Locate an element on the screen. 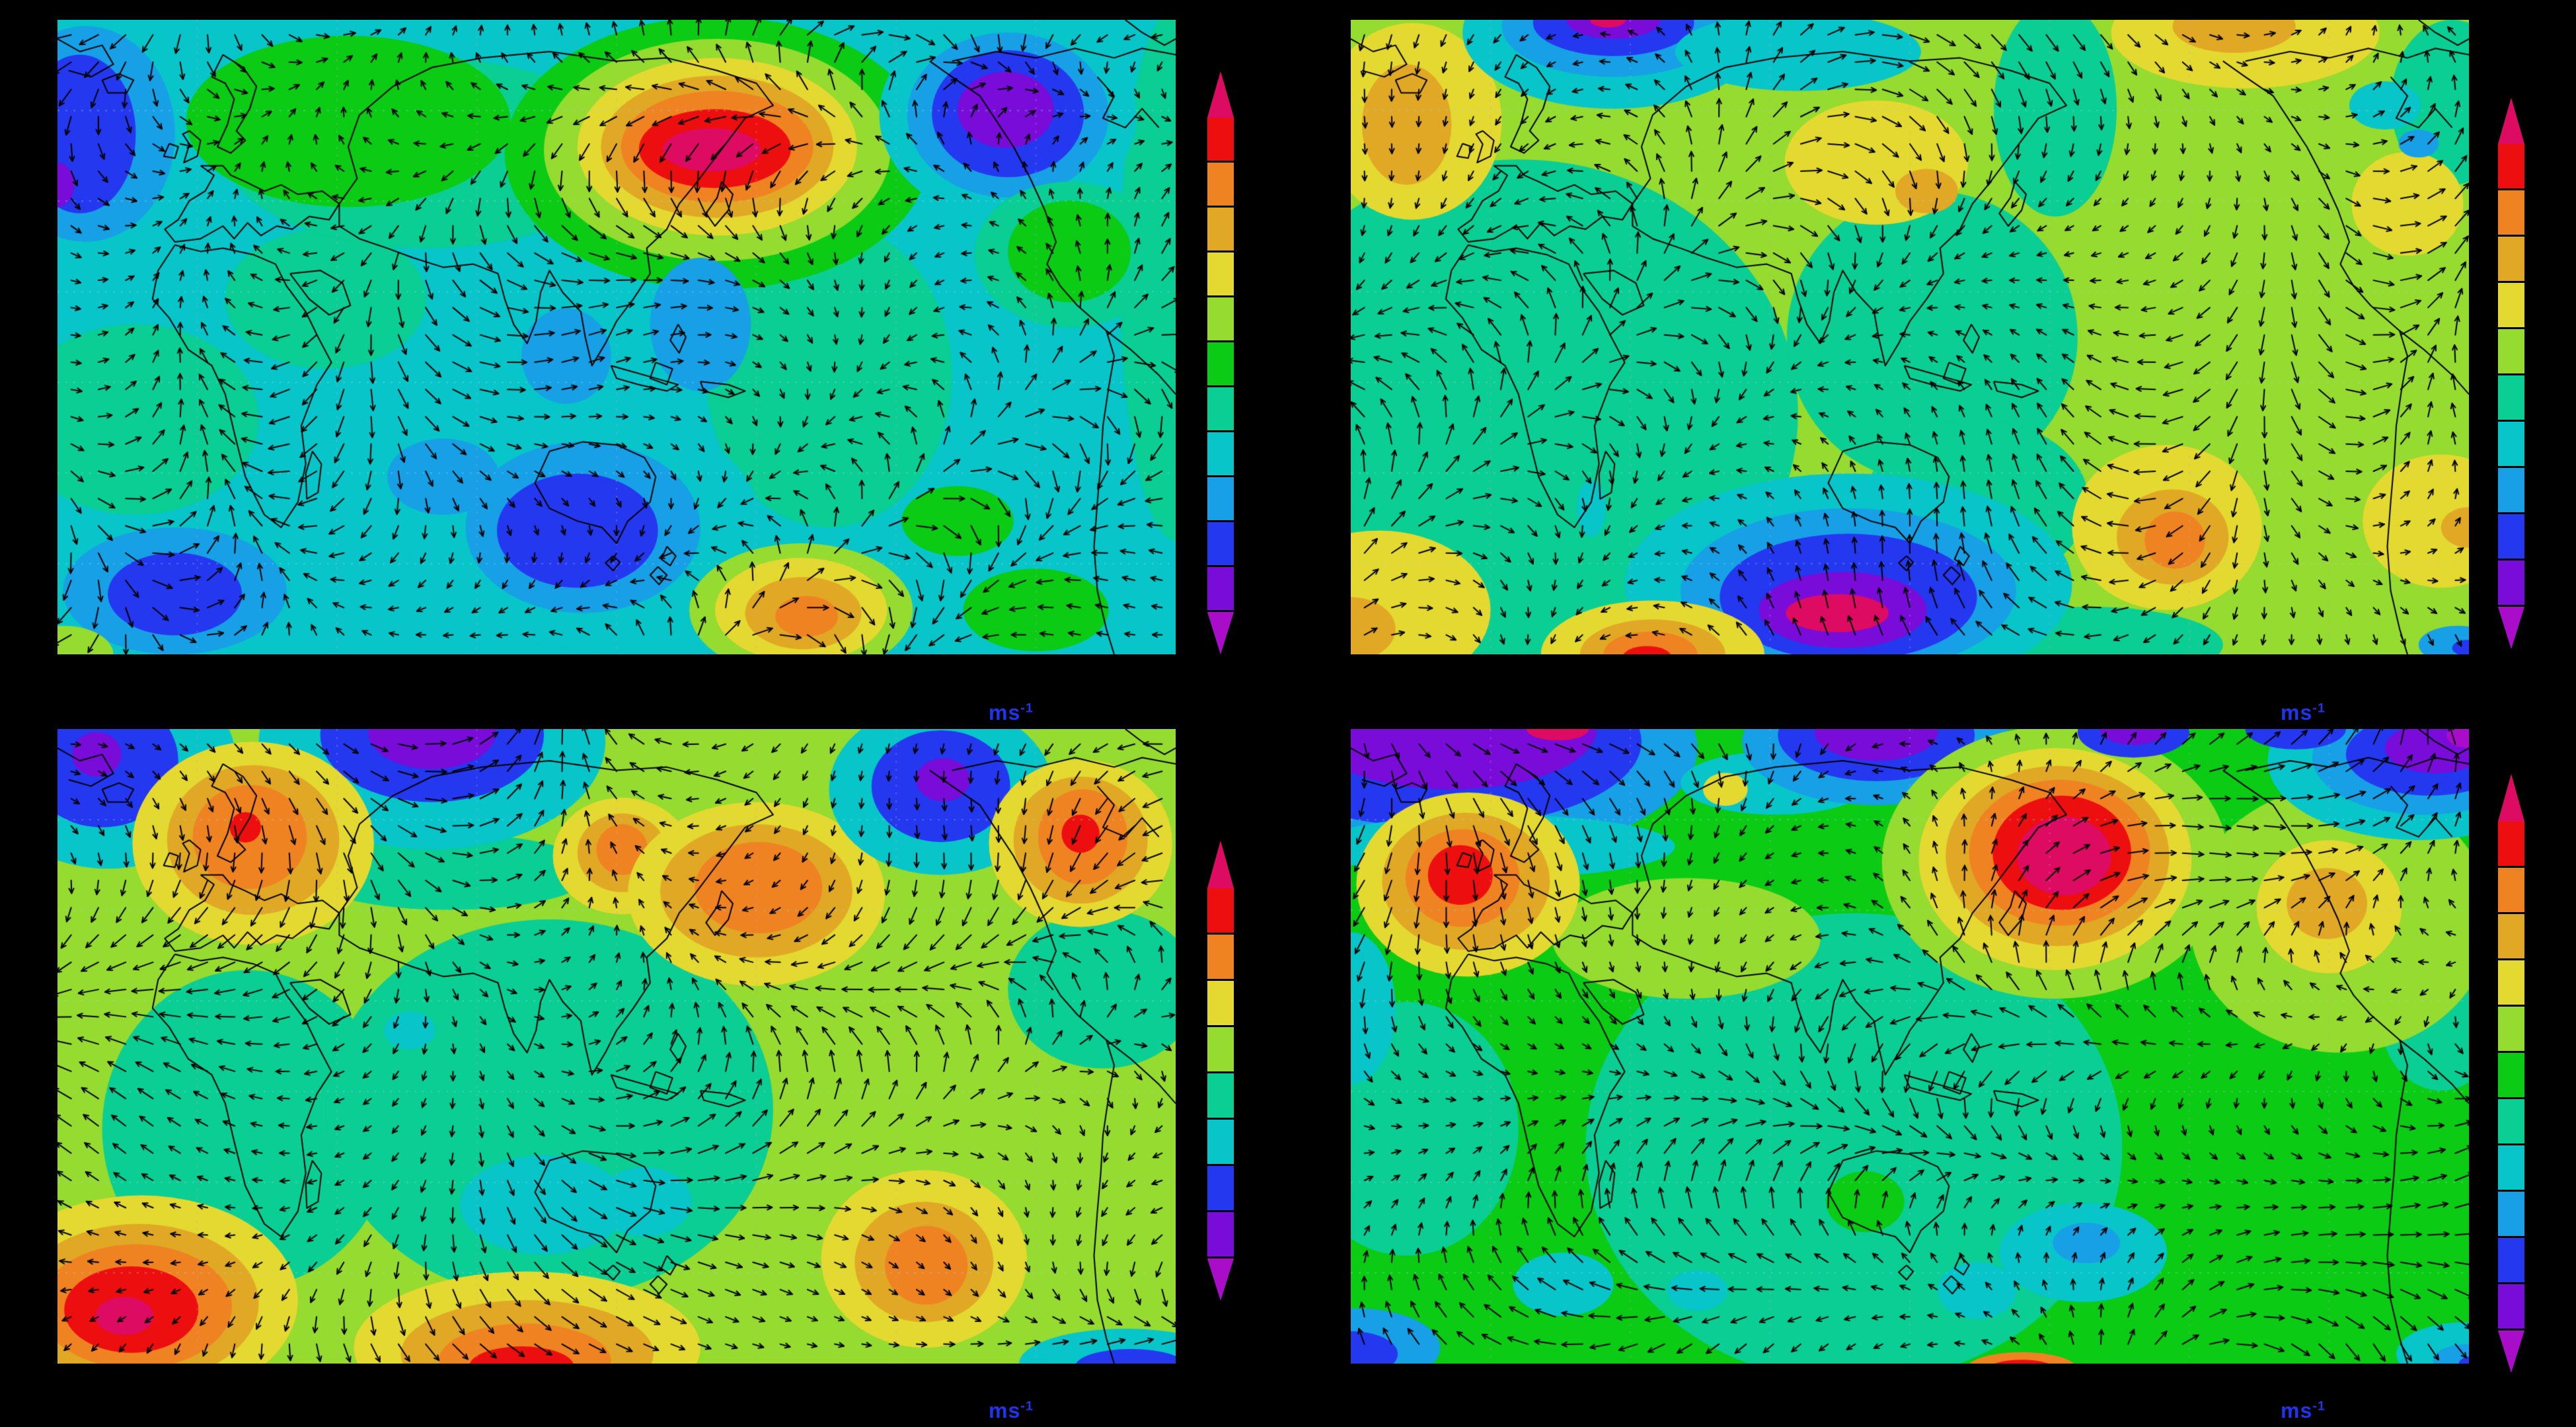 This screenshot has width=2576, height=1427. colorbar-bottom-left is located at coordinates (1220, 1071).